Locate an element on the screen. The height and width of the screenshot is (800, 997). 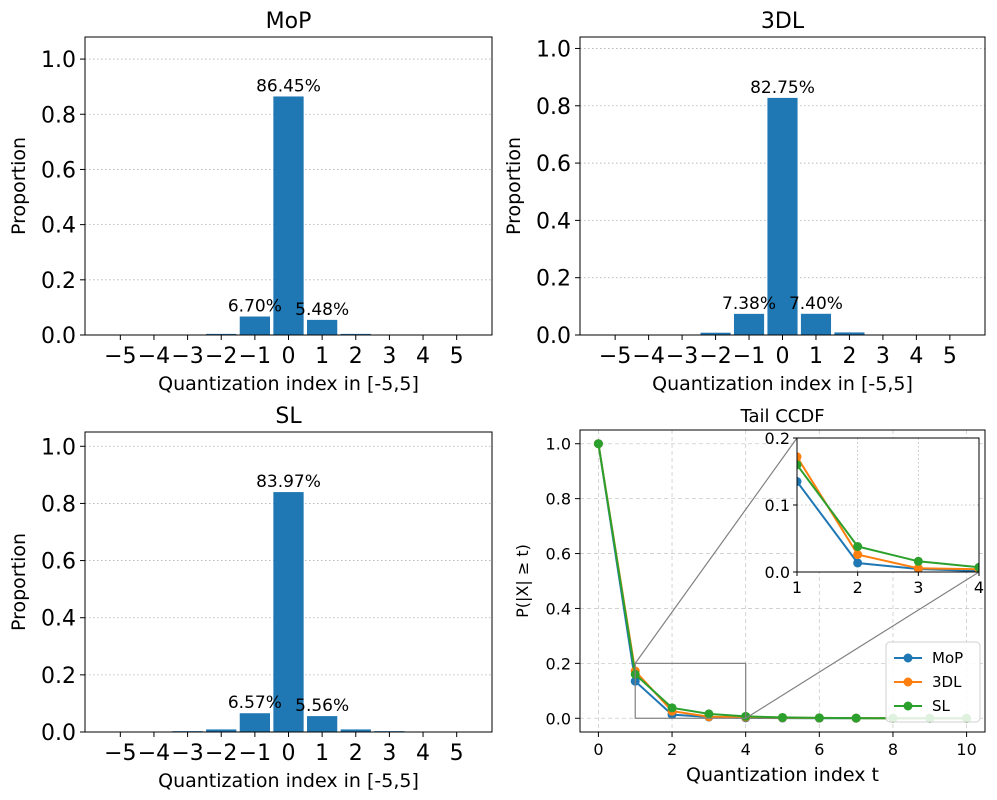
legend-label: SL is located at coordinates (941, 706).